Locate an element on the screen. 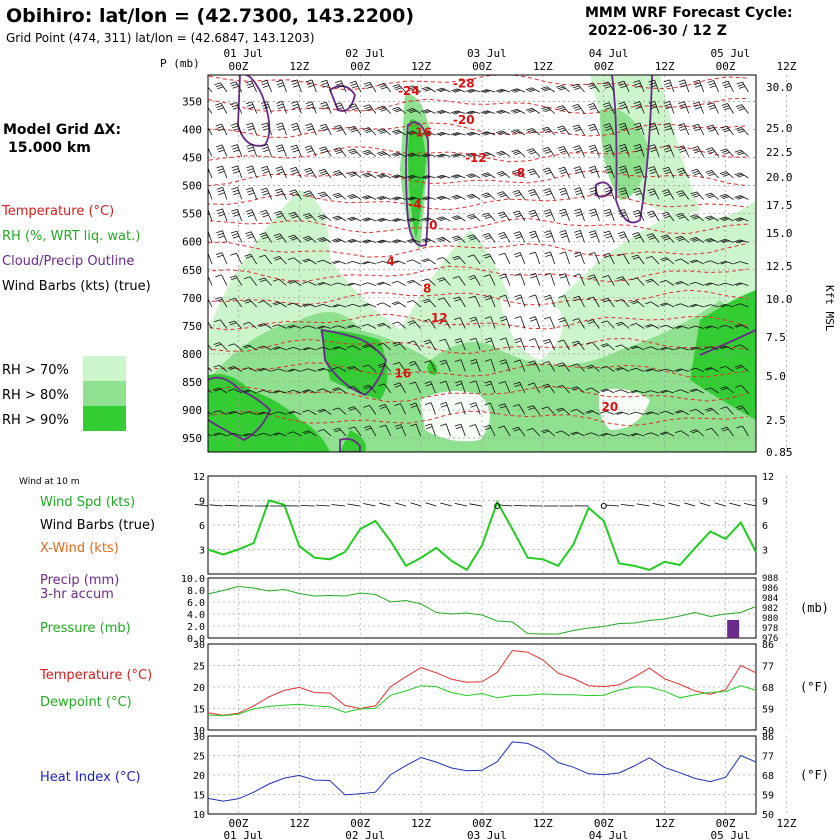 The height and width of the screenshot is (840, 840). temperature-label: 8 is located at coordinates (427, 289).